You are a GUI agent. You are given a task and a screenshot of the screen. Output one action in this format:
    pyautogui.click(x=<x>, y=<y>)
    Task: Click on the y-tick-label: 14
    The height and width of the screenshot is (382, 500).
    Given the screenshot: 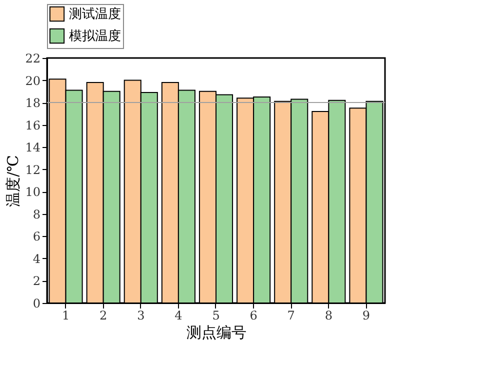 What is the action you would take?
    pyautogui.click(x=33, y=147)
    